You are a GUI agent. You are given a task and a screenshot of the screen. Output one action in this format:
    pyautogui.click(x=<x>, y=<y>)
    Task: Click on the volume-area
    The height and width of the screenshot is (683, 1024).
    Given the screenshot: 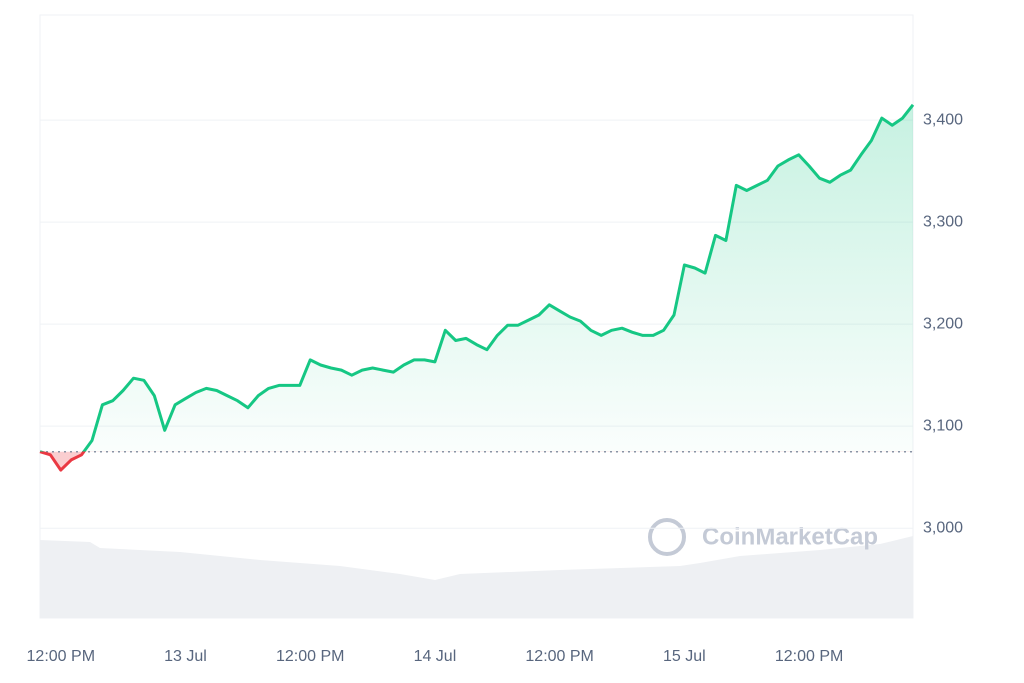 What is the action you would take?
    pyautogui.click(x=476, y=577)
    